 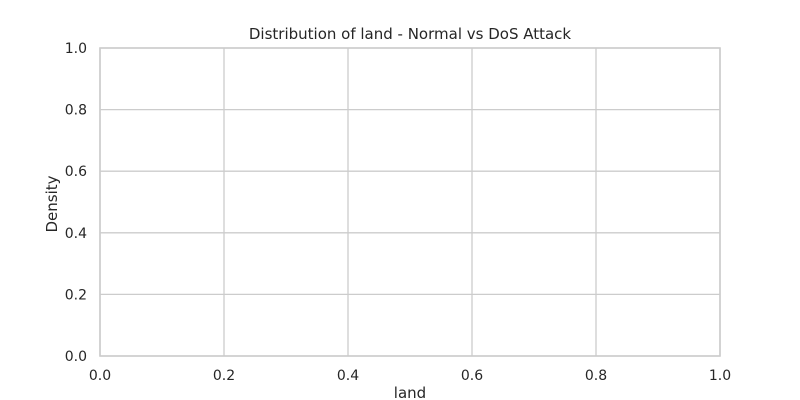 I want to click on y-tick-label: 0.6, so click(x=76, y=172).